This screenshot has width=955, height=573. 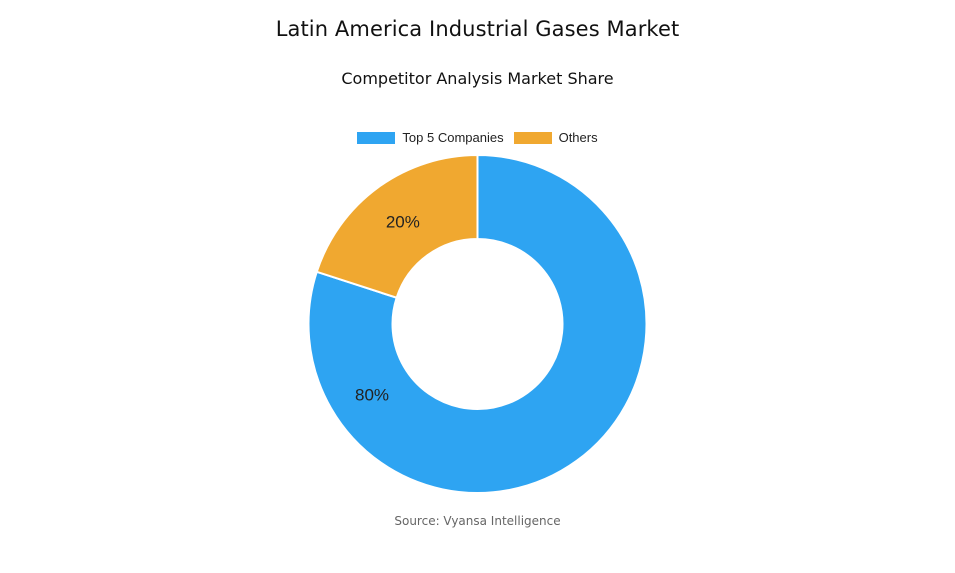 I want to click on legend: Top 5 Companies Others, so click(x=477, y=137).